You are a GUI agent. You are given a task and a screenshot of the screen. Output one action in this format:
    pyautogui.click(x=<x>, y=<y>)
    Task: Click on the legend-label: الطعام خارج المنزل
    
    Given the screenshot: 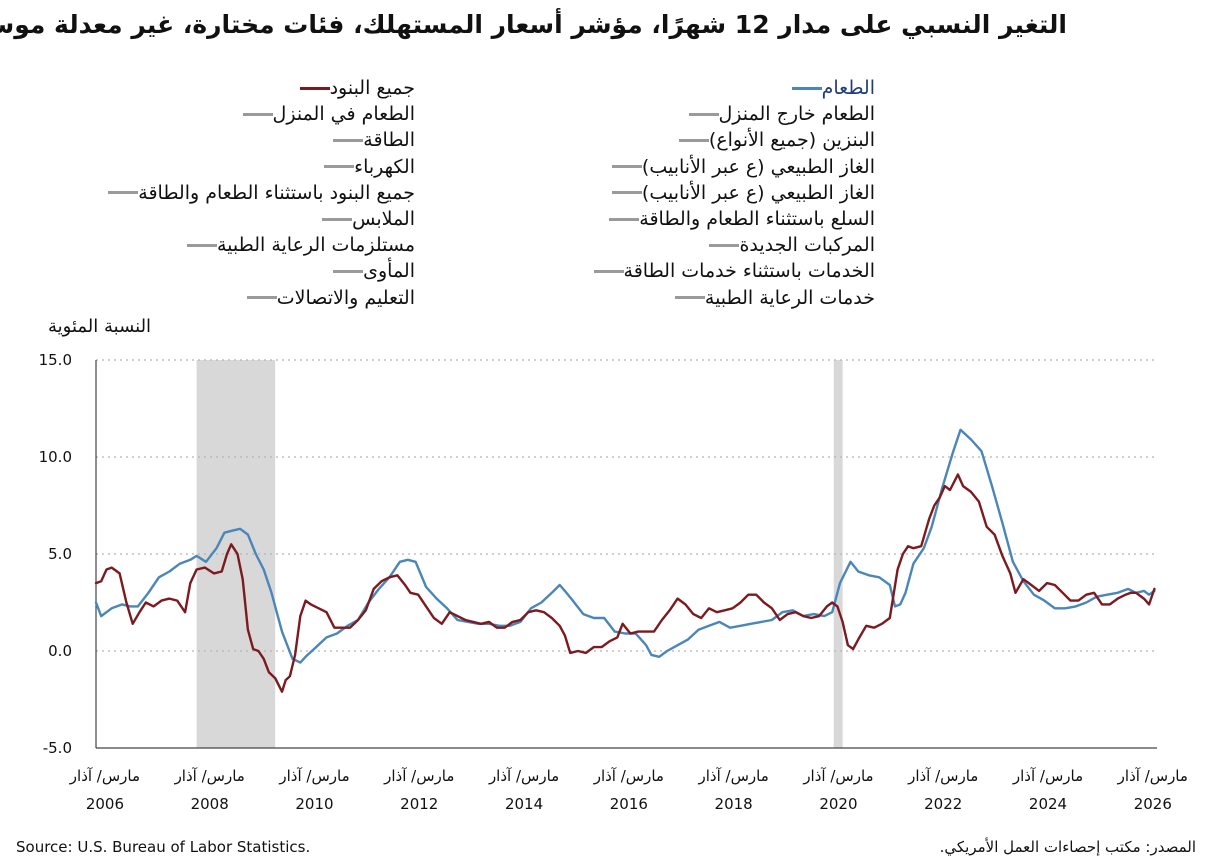 What is the action you would take?
    pyautogui.click(x=797, y=114)
    